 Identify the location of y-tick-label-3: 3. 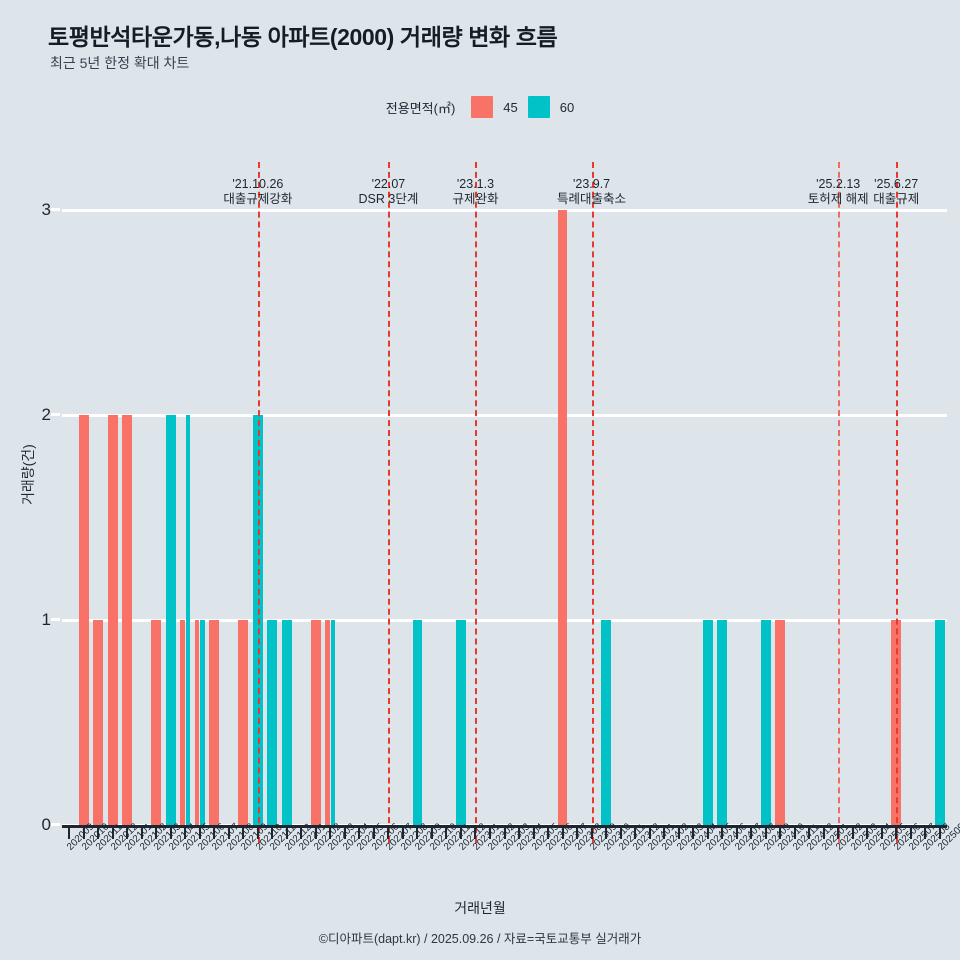
(46, 209).